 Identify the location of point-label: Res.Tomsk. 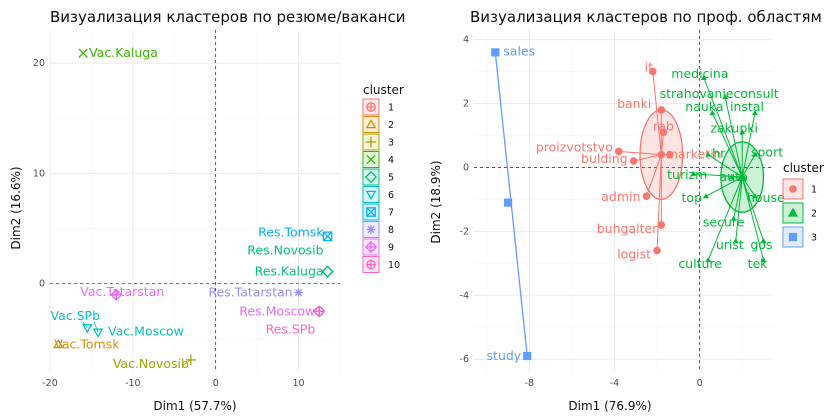
(291, 231).